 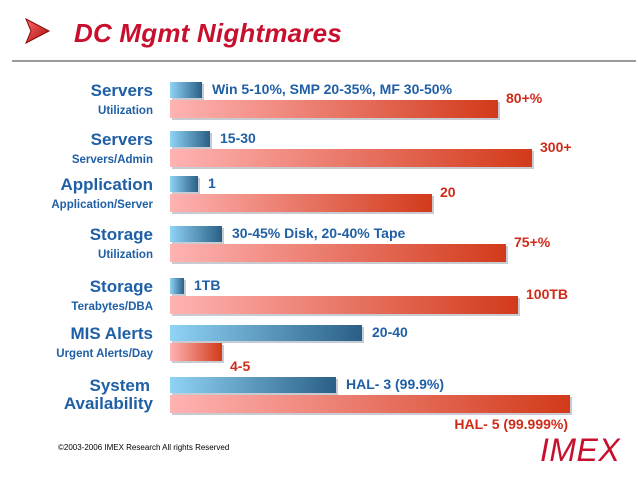 What do you see at coordinates (207, 285) in the screenshot?
I see `value-label-current: 1TB` at bounding box center [207, 285].